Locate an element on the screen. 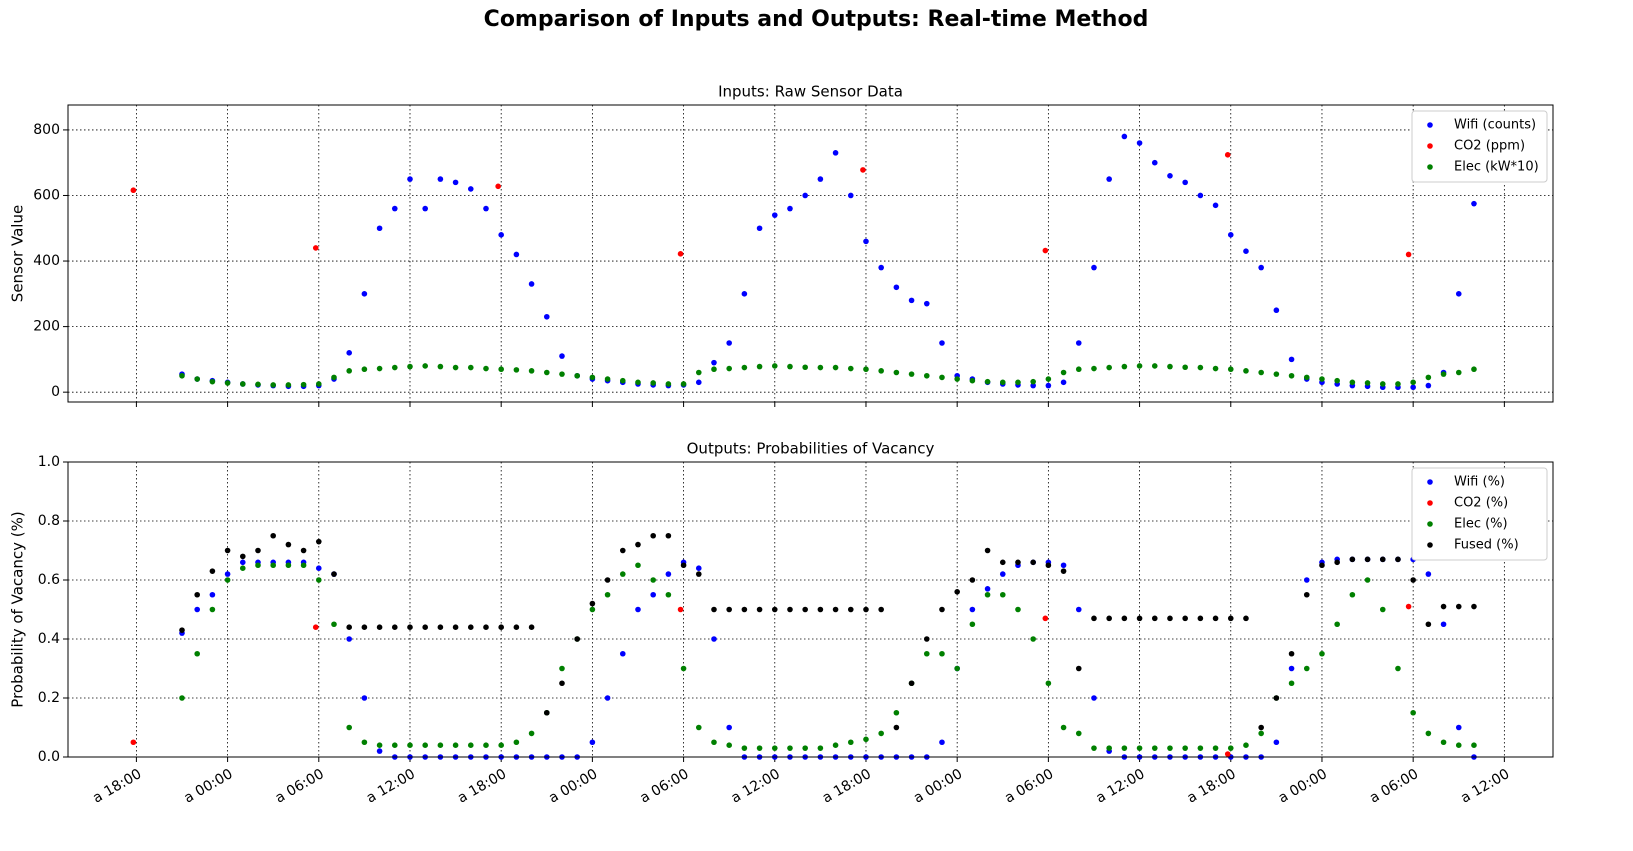 The height and width of the screenshot is (851, 1633). subplot-title: Outputs: Probabilities of Vacancy is located at coordinates (811, 449).